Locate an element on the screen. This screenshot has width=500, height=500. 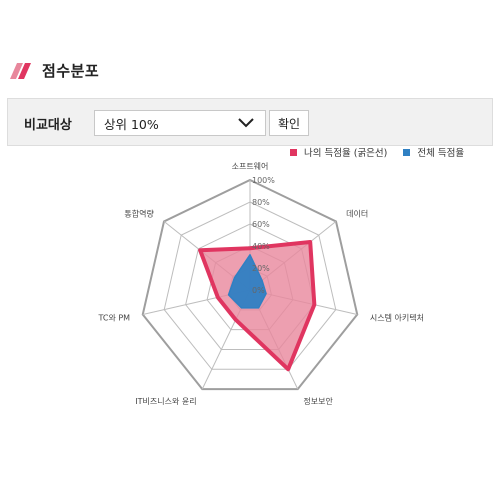
legend-item-mine: 나의 득점율 (굵은선) is located at coordinates (338, 152).